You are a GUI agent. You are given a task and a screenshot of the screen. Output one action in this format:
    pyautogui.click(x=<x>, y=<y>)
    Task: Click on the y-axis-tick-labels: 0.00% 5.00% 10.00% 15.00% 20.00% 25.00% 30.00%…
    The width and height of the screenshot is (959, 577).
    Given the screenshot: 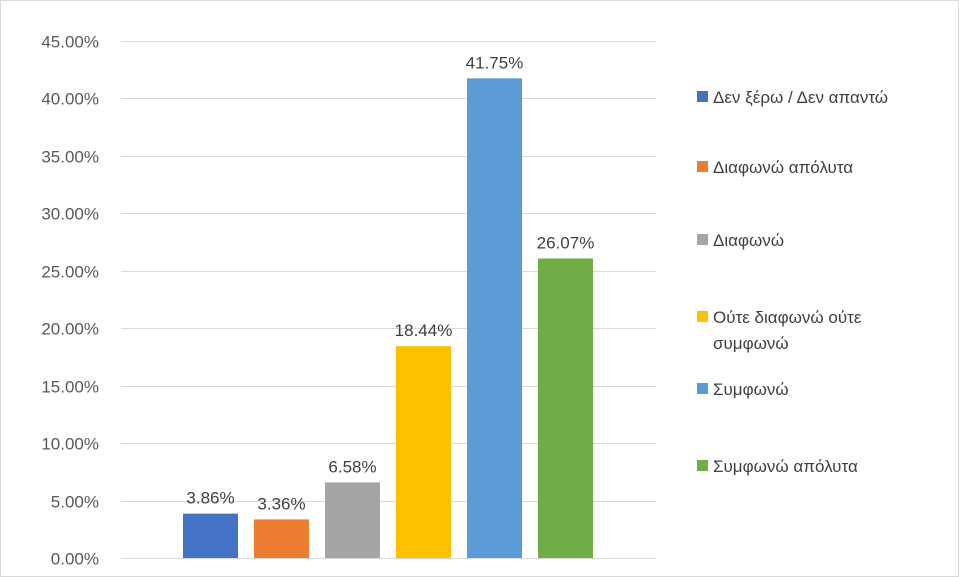 What is the action you would take?
    pyautogui.click(x=70, y=301)
    